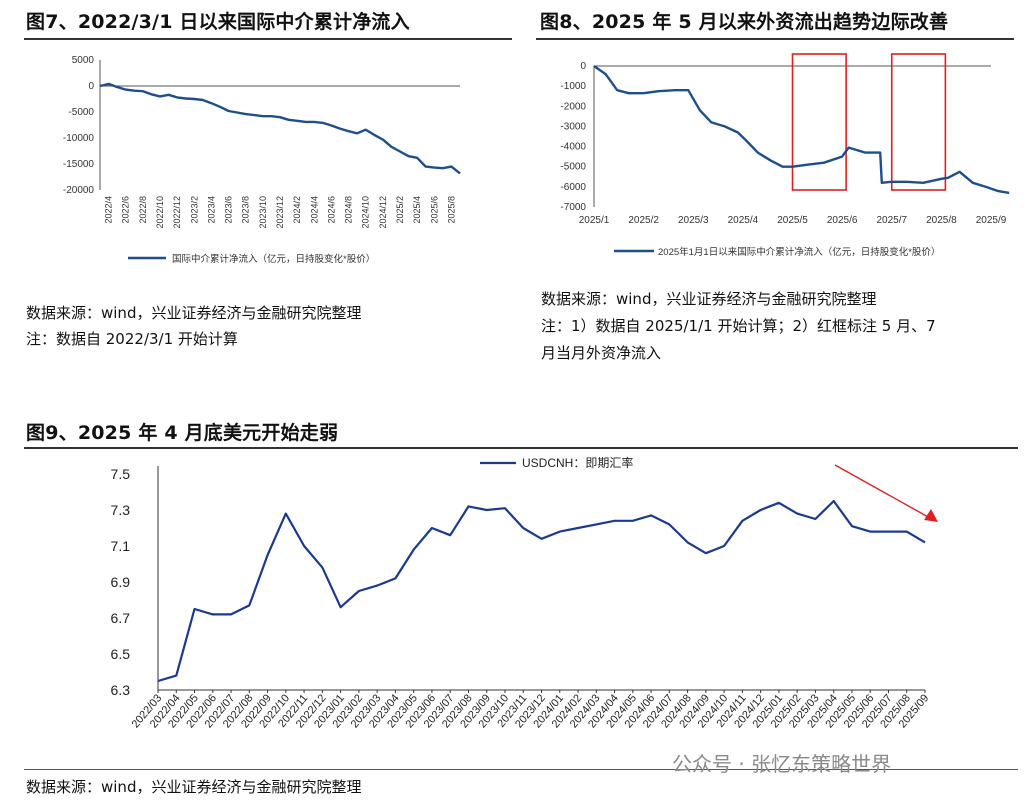  Describe the element at coordinates (400, 210) in the screenshot. I see `chart7-x-tick-label: 2025/2` at that location.